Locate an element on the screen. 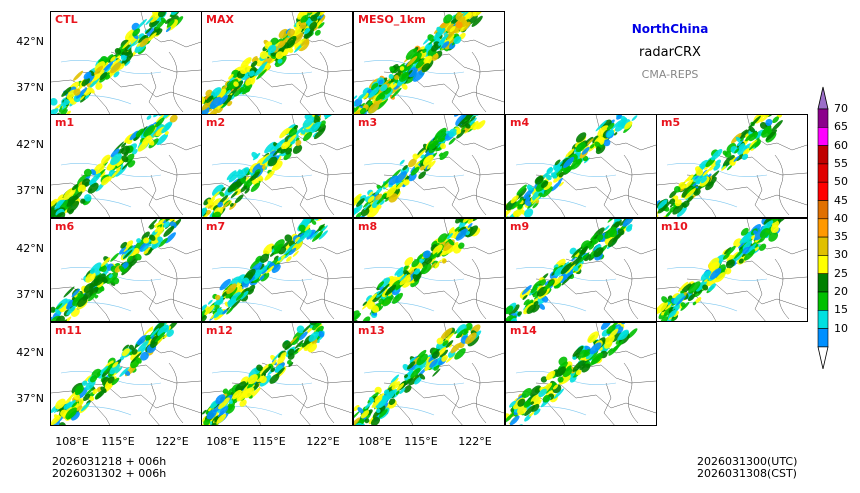 This screenshot has height=493, width=860. map-panel-m3: m3 is located at coordinates (429, 166).